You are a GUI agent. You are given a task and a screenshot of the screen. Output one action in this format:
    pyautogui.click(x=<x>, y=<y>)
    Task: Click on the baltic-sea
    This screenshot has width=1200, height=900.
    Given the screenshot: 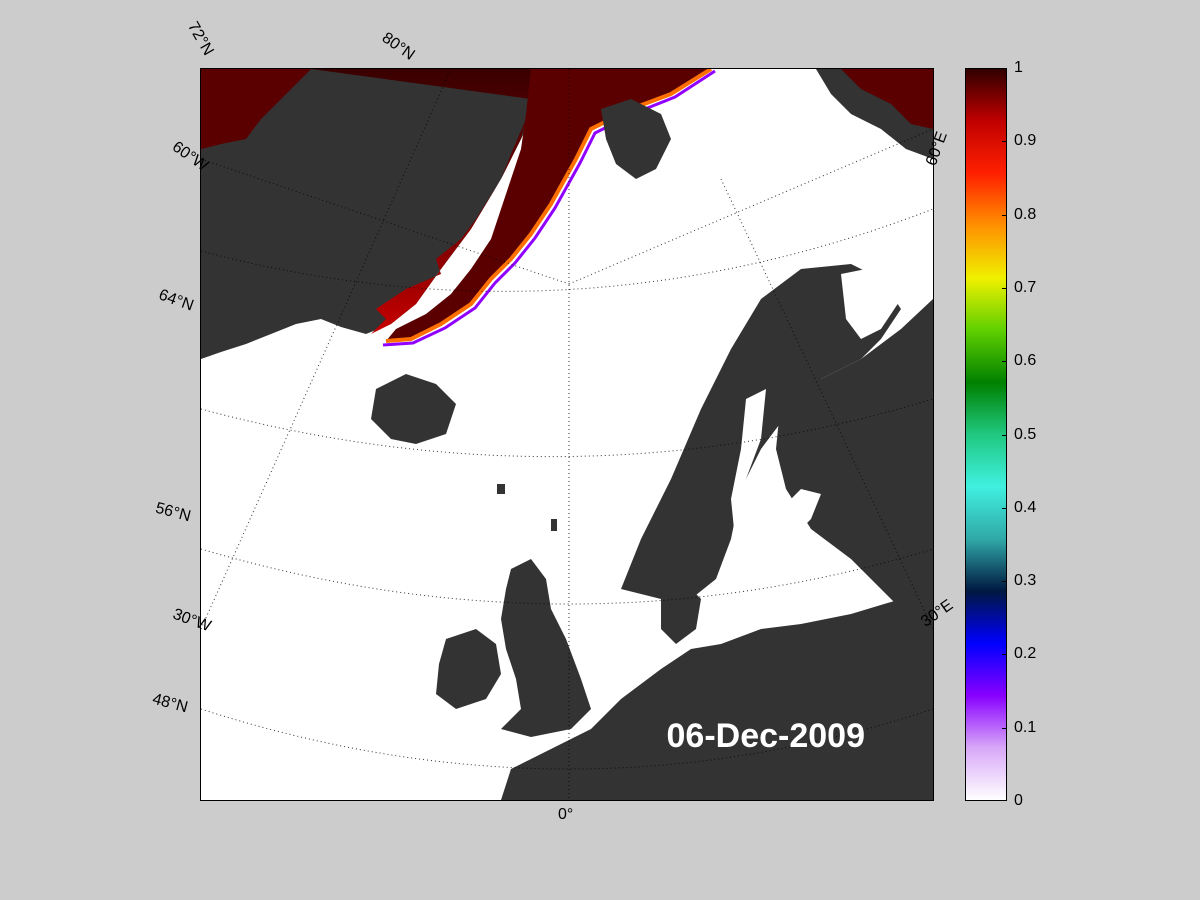 What is the action you would take?
    pyautogui.click(x=776, y=506)
    